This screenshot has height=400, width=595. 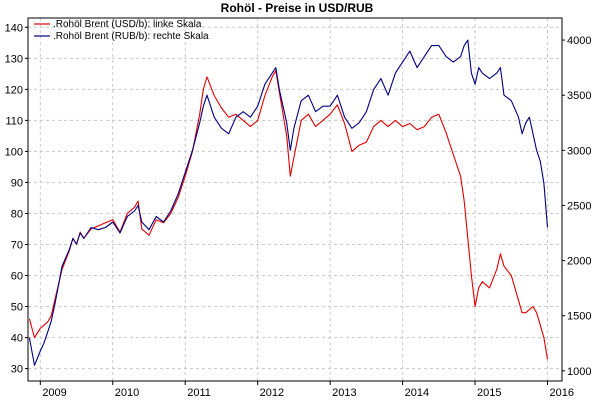 What do you see at coordinates (297, 8) in the screenshot?
I see `chart-title: Rohöl - Preise in USD/RUB` at bounding box center [297, 8].